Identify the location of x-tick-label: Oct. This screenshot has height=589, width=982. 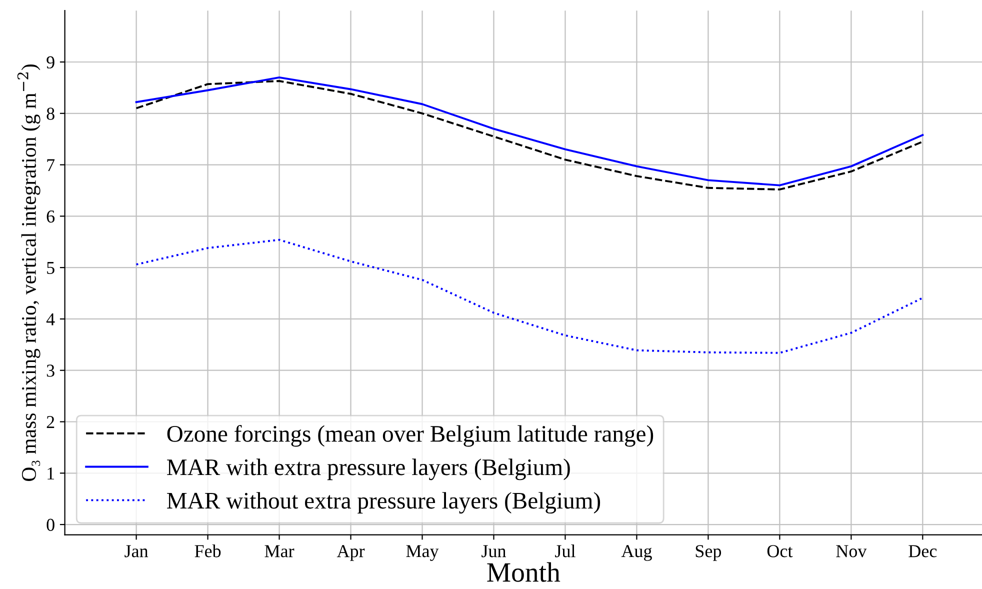
(780, 551).